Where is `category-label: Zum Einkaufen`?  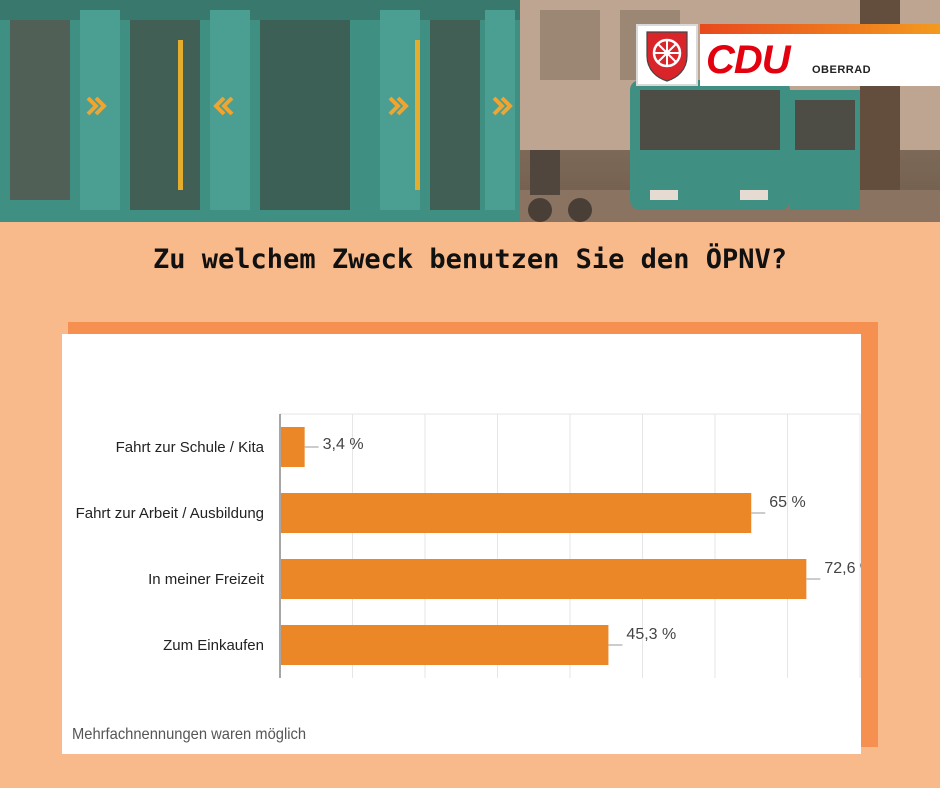
category-label: Zum Einkaufen is located at coordinates (213, 645).